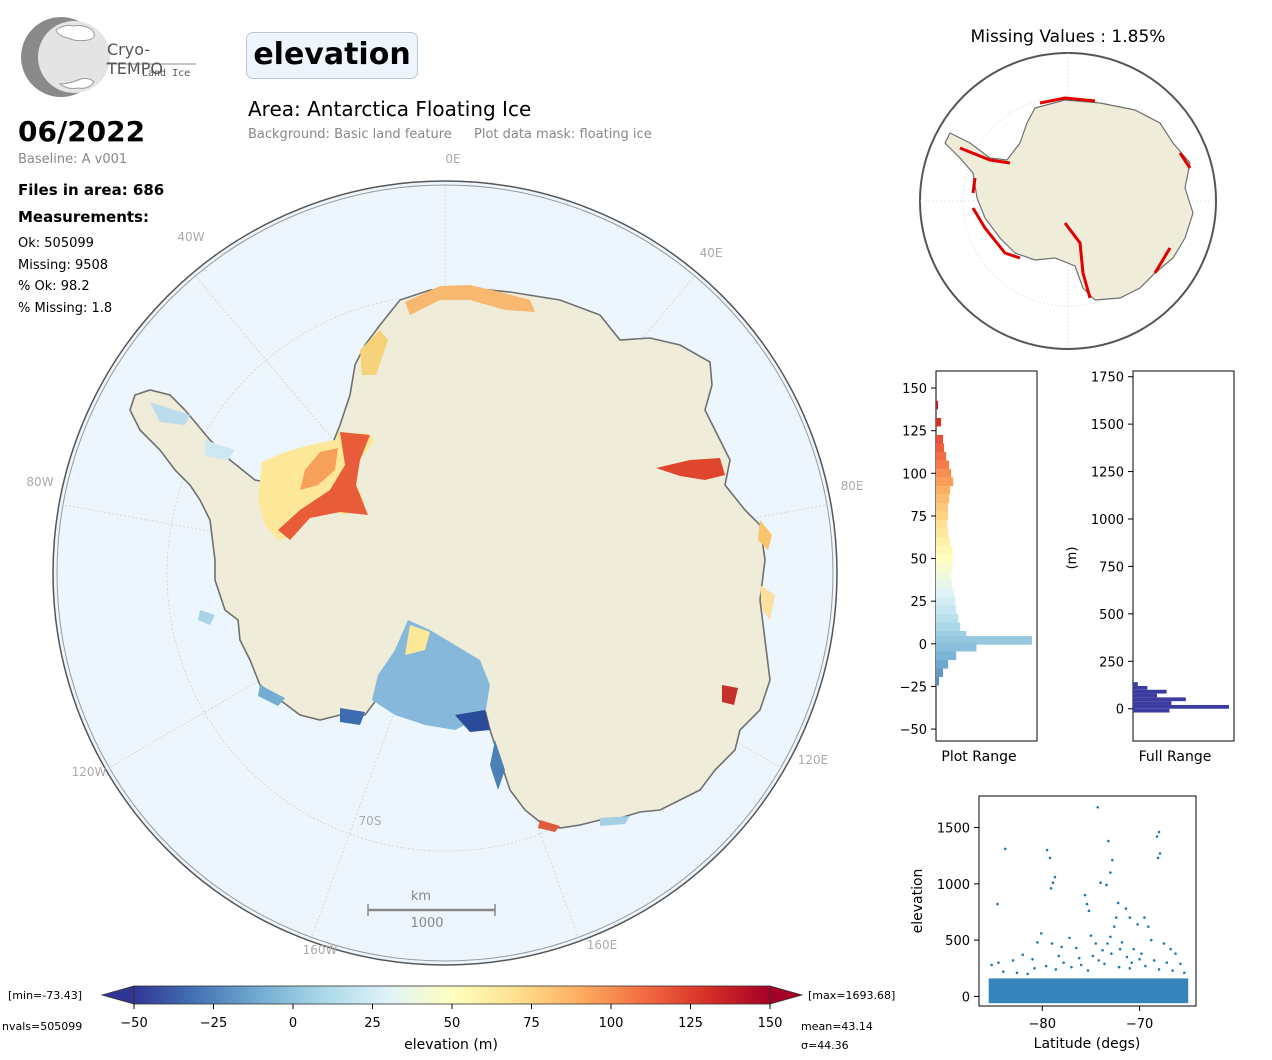 Image resolution: width=1272 pixels, height=1060 pixels. What do you see at coordinates (531, 1023) in the screenshot?
I see `colorbar-tick-label: 75` at bounding box center [531, 1023].